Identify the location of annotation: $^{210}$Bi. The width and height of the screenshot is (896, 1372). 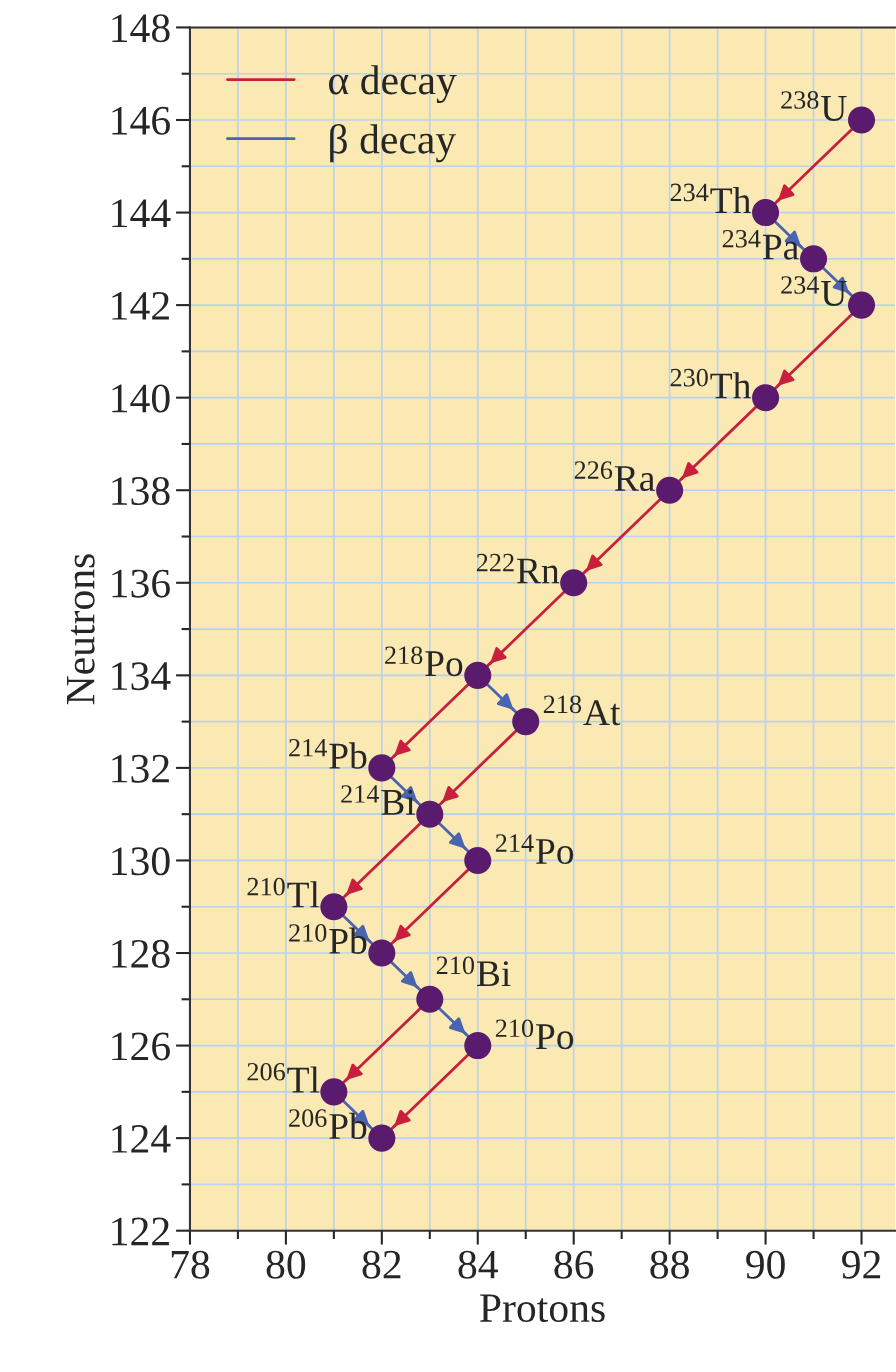
(473, 971).